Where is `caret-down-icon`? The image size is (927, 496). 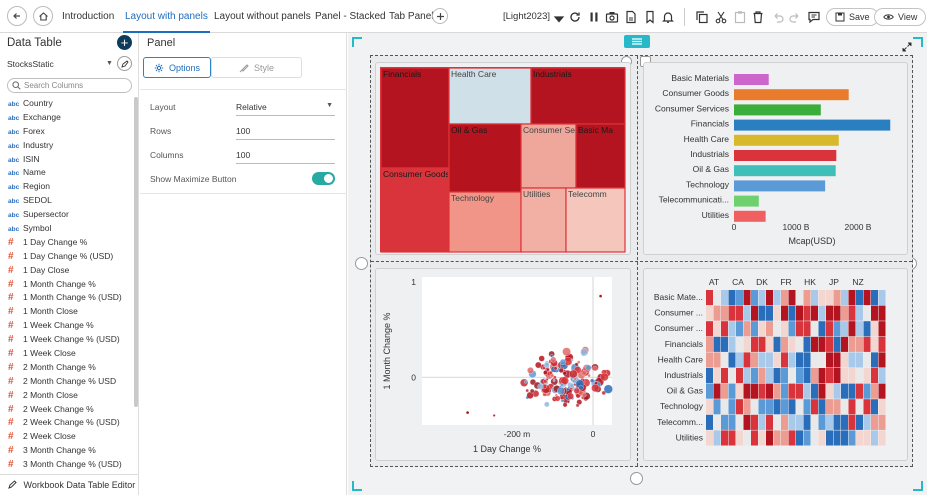 caret-down-icon is located at coordinates (559, 19).